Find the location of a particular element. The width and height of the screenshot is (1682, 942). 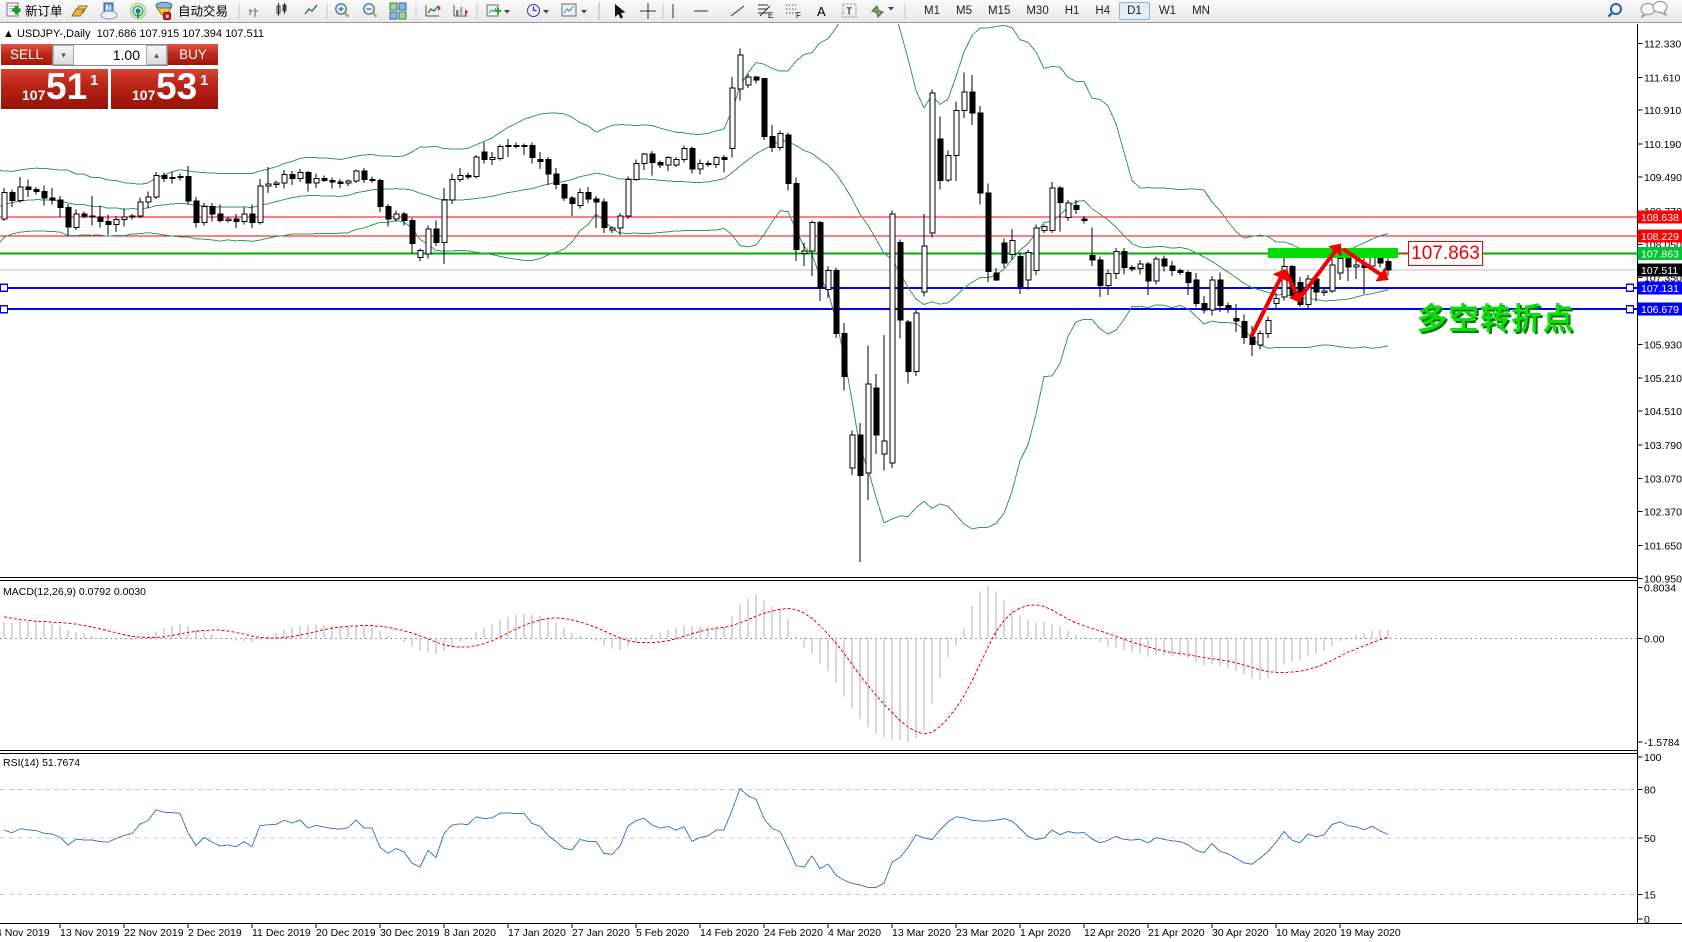

svg-text: 112.330 is located at coordinates (1662, 45).